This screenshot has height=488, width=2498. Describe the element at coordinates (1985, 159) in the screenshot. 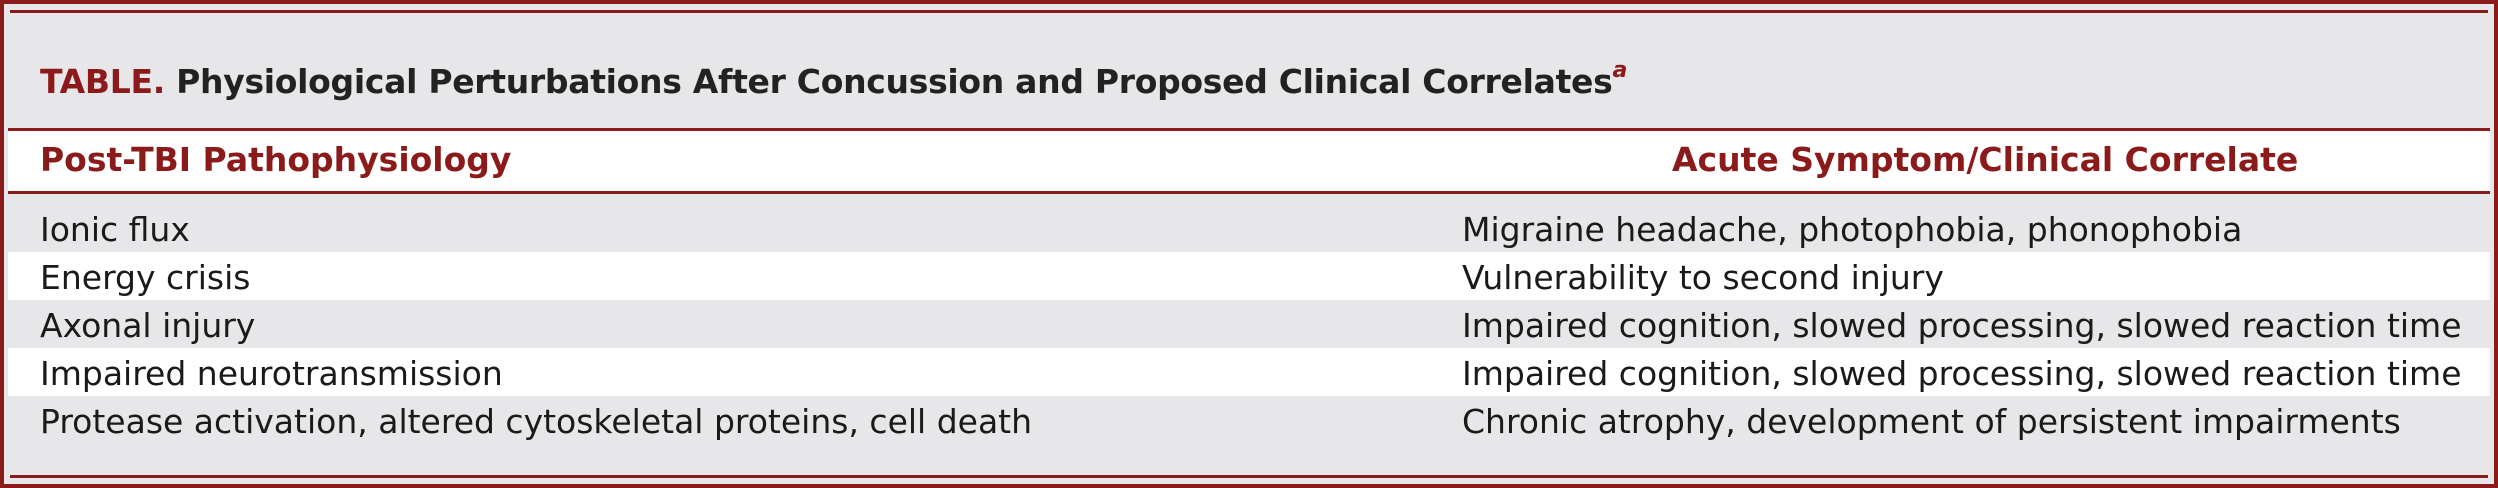

I see `column-header-clinical-correlate: Acute Symptom/Clinical Correlate` at that location.